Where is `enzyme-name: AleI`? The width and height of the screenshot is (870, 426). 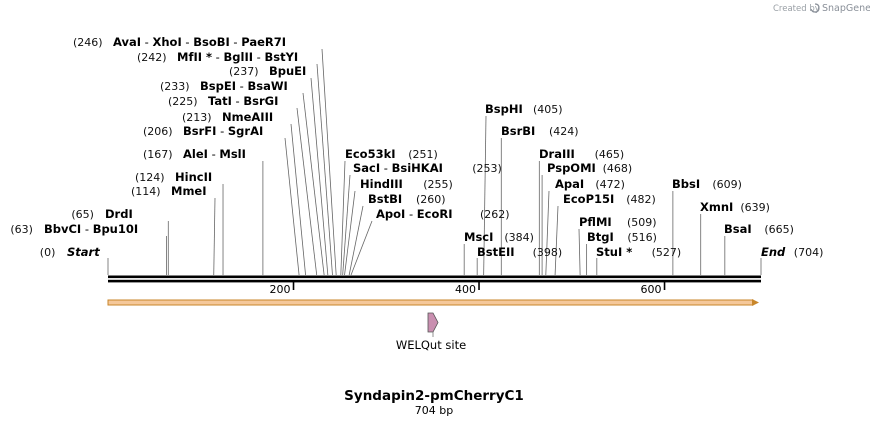 enzyme-name: AleI is located at coordinates (195, 154).